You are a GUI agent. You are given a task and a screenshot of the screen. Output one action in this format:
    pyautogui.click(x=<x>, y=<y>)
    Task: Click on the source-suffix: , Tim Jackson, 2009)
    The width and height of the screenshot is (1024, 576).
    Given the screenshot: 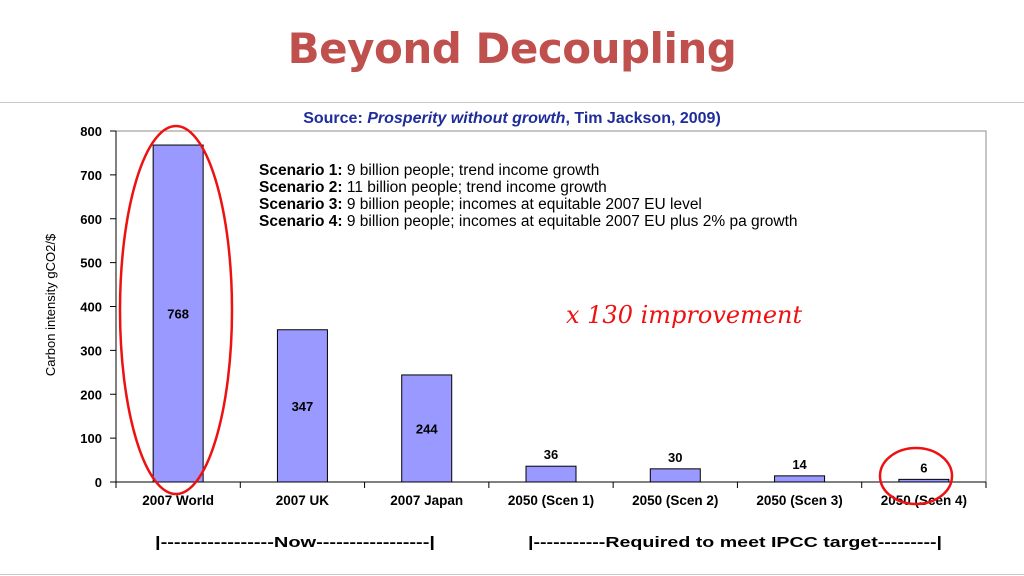 What is the action you would take?
    pyautogui.click(x=643, y=118)
    